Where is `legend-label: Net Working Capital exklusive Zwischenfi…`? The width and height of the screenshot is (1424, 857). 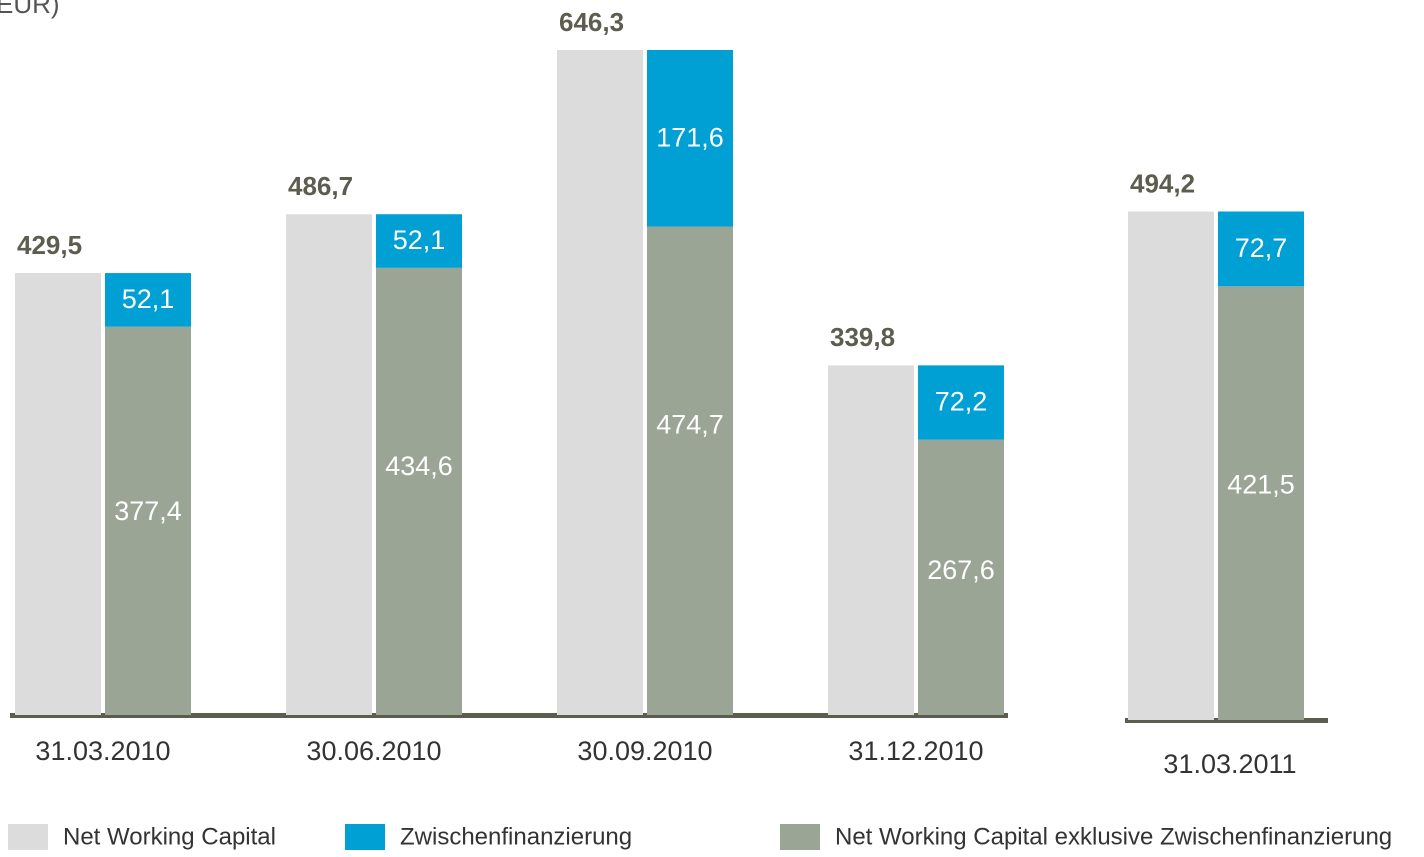
legend-label: Net Working Capital exklusive Zwischenfi… is located at coordinates (1113, 836).